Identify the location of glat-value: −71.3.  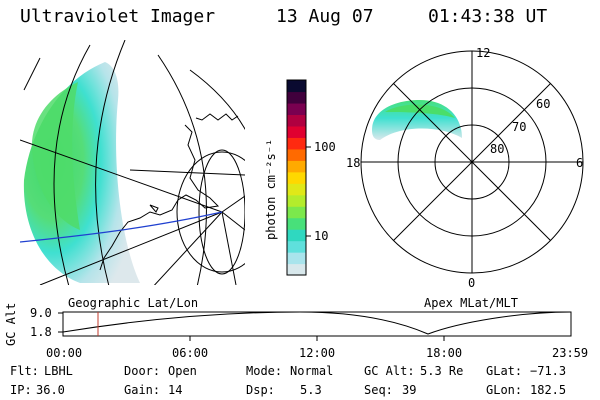
(548, 371).